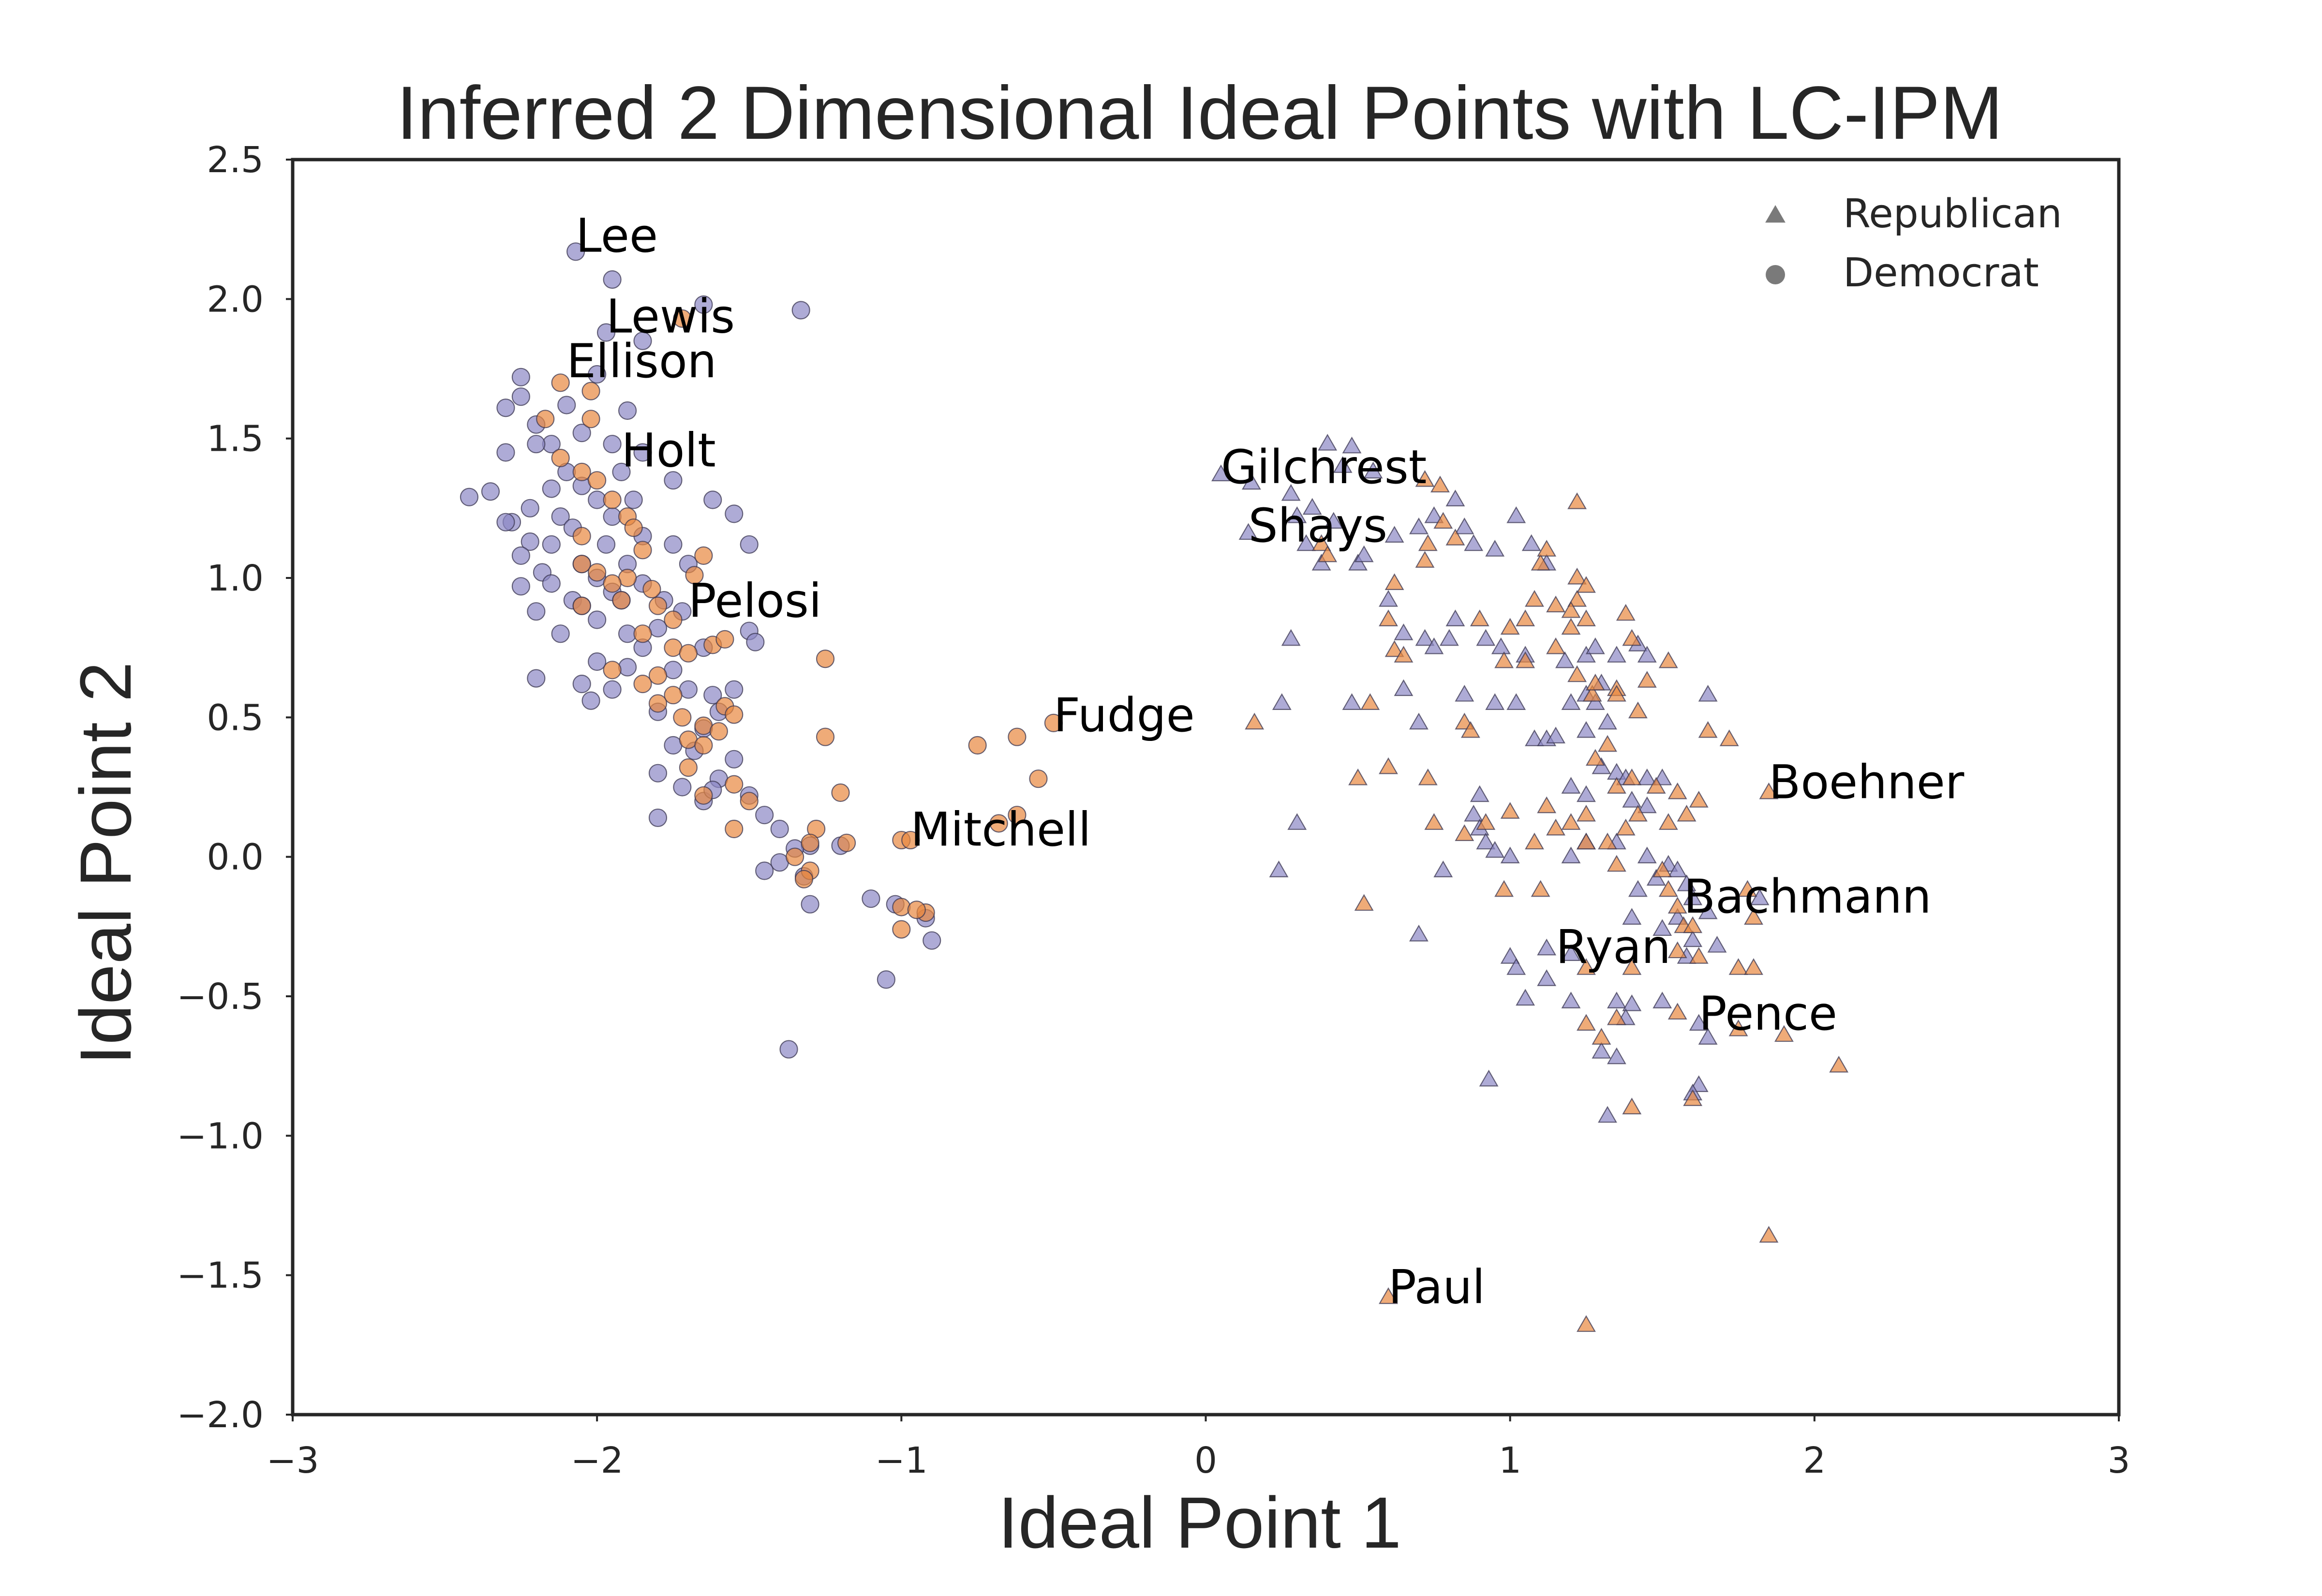 Image resolution: width=2322 pixels, height=1596 pixels. Describe the element at coordinates (1913, 243) in the screenshot. I see `legend: Republican Democrat` at that location.